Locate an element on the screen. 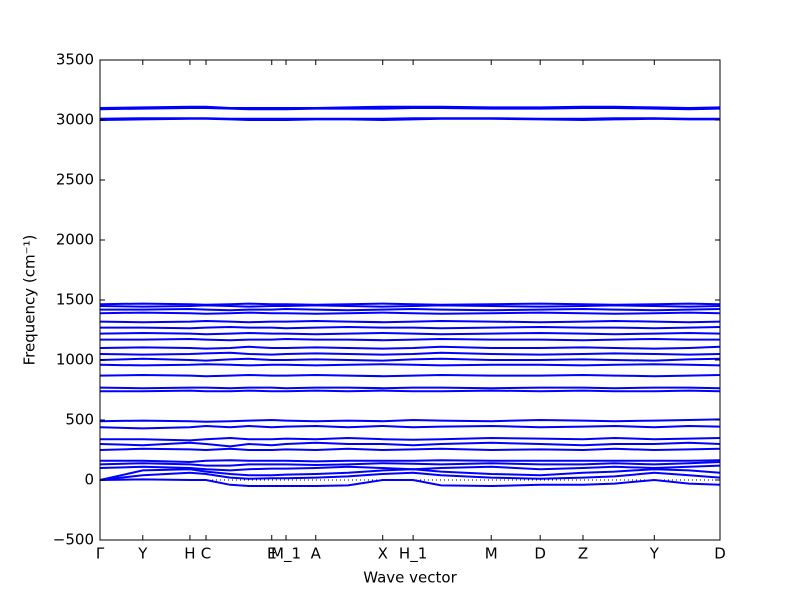 The image size is (800, 600). x-axis-label: Wave vector is located at coordinates (410, 578).